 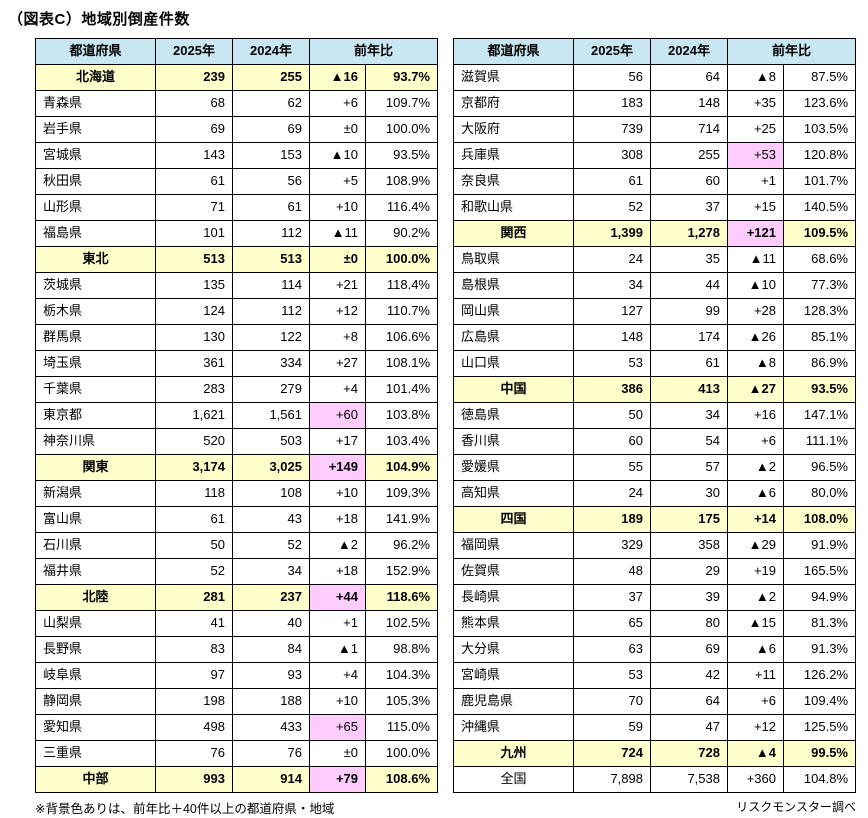 I want to click on area-name-cell: 岐阜県, so click(x=95, y=675).